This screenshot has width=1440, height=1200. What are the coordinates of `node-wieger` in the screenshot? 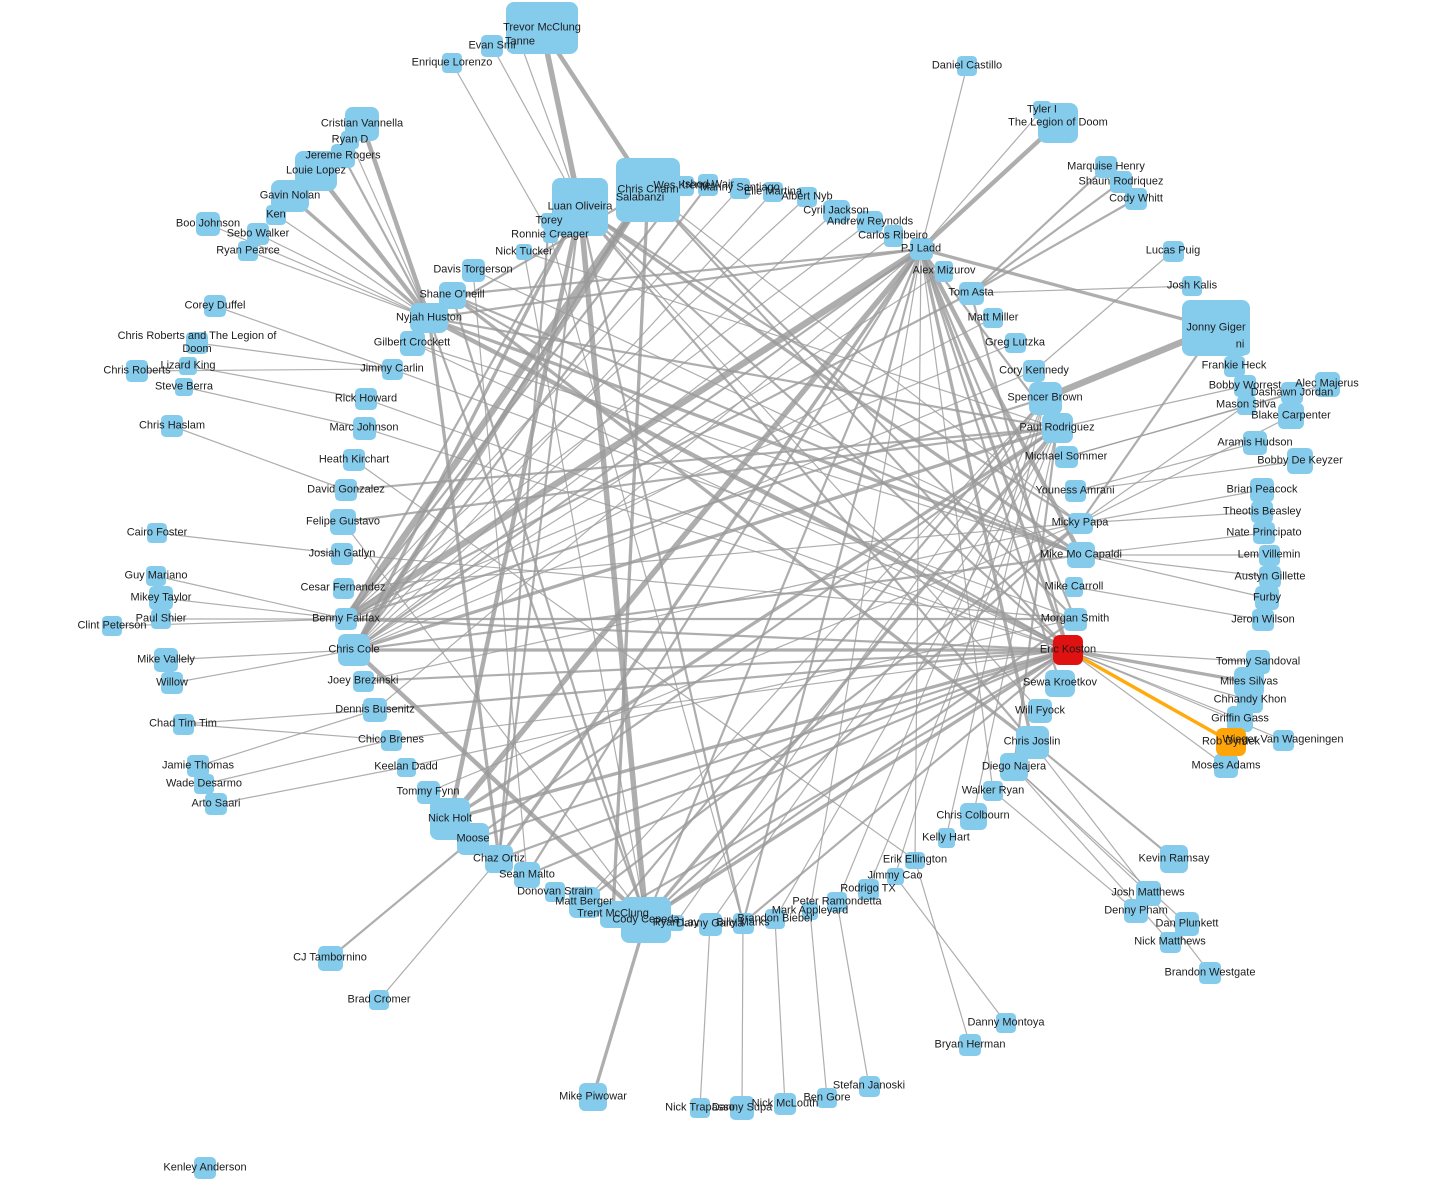 It's located at (1283, 740).